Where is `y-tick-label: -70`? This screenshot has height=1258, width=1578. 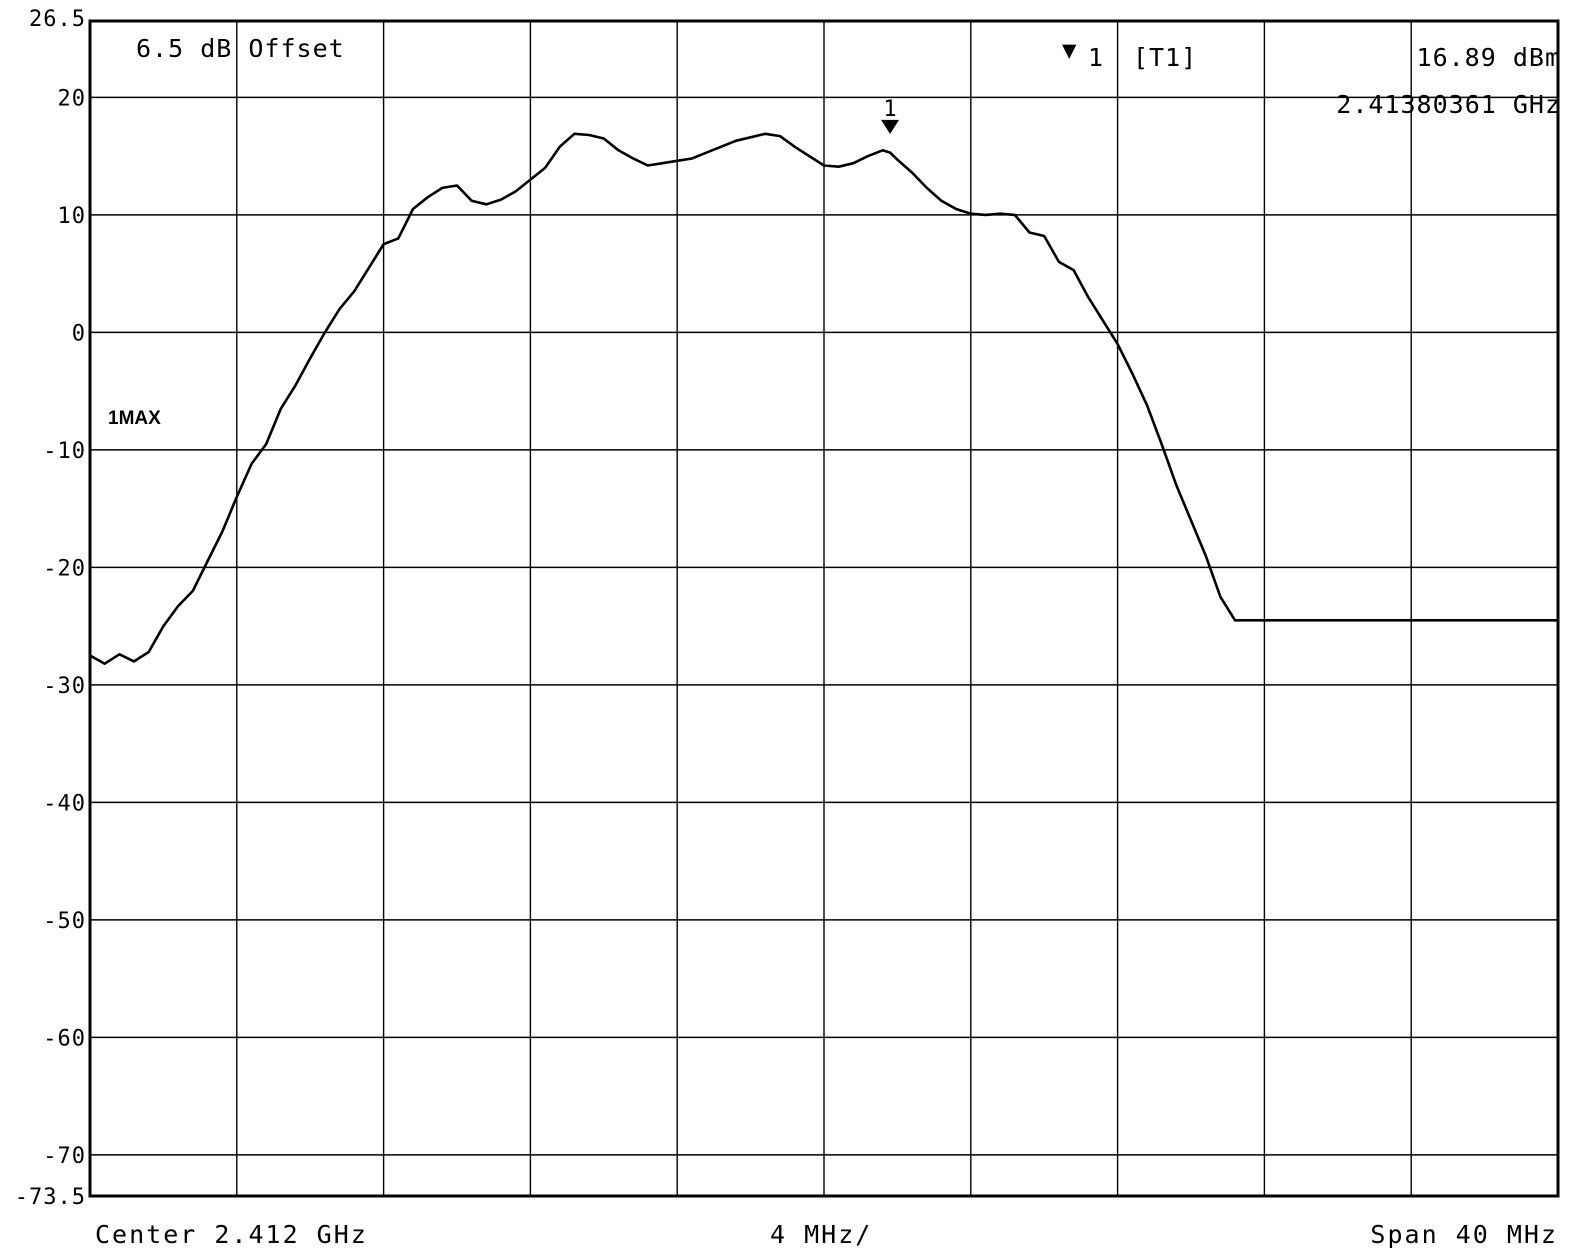 y-tick-label: -70 is located at coordinates (64, 1156).